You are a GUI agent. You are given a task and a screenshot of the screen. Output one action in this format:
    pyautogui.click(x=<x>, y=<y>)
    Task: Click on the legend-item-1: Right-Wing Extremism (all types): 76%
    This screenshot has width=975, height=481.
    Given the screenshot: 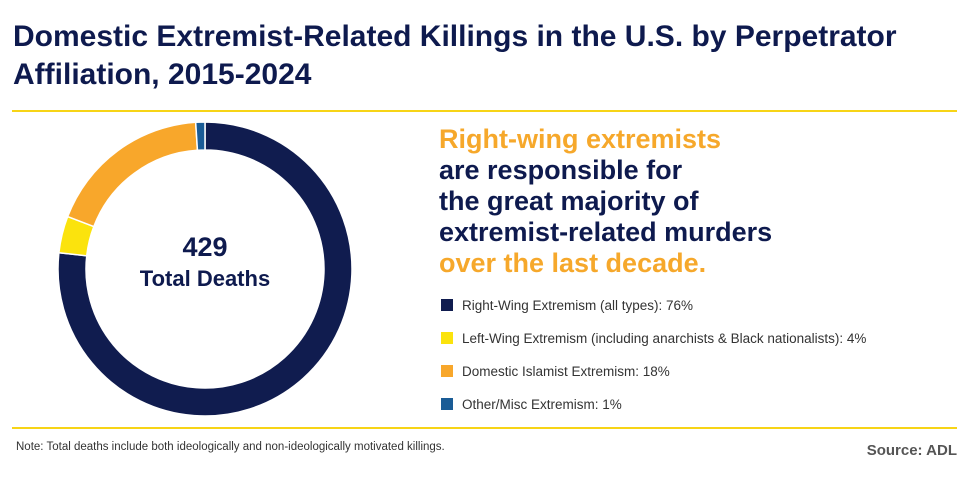 What is the action you would take?
    pyautogui.click(x=701, y=305)
    